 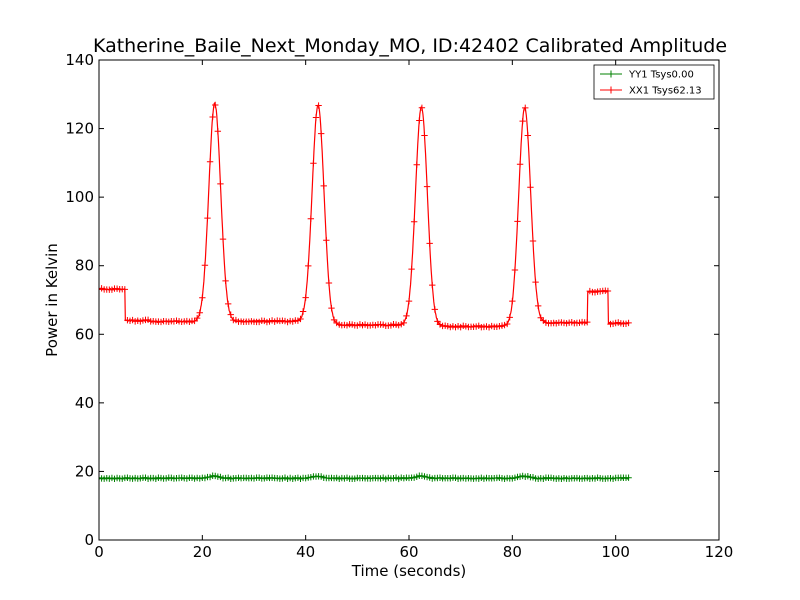 What do you see at coordinates (408, 552) in the screenshot?
I see `x-tick-label: 60` at bounding box center [408, 552].